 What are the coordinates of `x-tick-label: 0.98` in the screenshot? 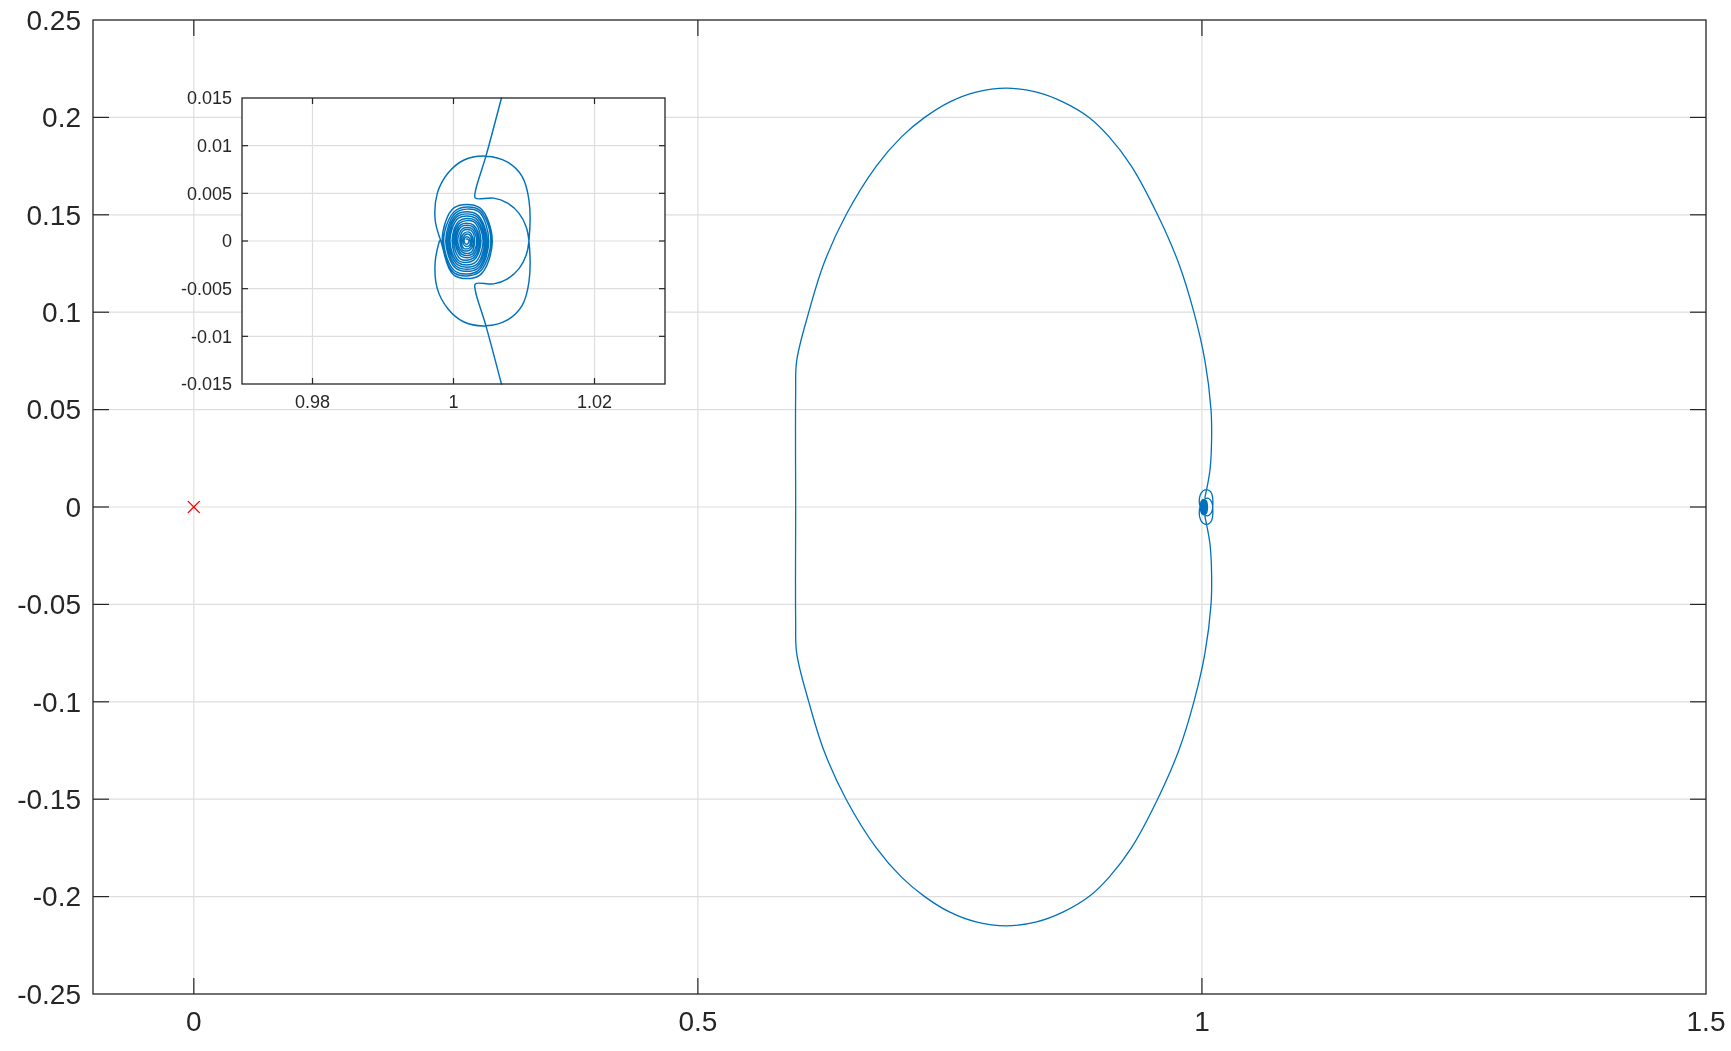 It's located at (312, 402).